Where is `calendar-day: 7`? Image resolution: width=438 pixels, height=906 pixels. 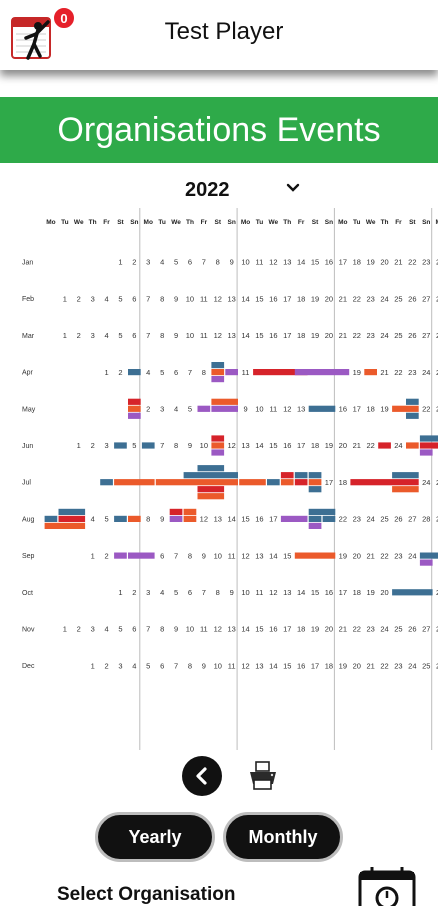
calendar-day: 7 is located at coordinates (176, 665).